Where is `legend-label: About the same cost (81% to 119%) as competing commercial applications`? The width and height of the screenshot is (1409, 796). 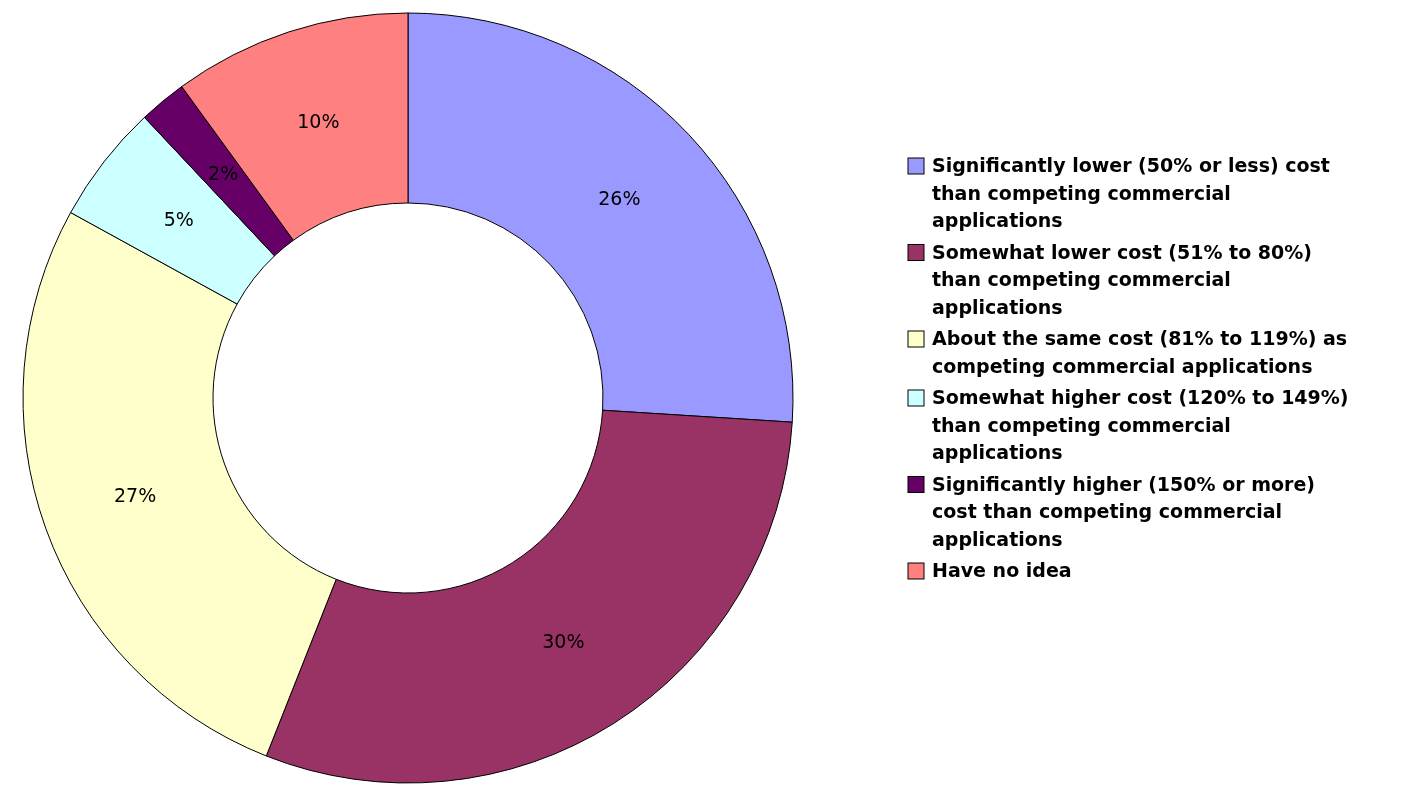 legend-label: About the same cost (81% to 119%) as competing commercial applications is located at coordinates (1140, 351).